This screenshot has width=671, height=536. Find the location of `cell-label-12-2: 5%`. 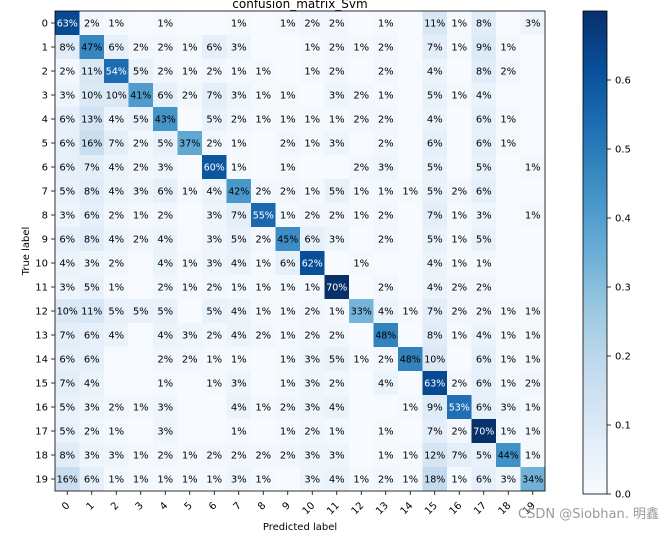

cell-label-12-2: 5% is located at coordinates (116, 312).